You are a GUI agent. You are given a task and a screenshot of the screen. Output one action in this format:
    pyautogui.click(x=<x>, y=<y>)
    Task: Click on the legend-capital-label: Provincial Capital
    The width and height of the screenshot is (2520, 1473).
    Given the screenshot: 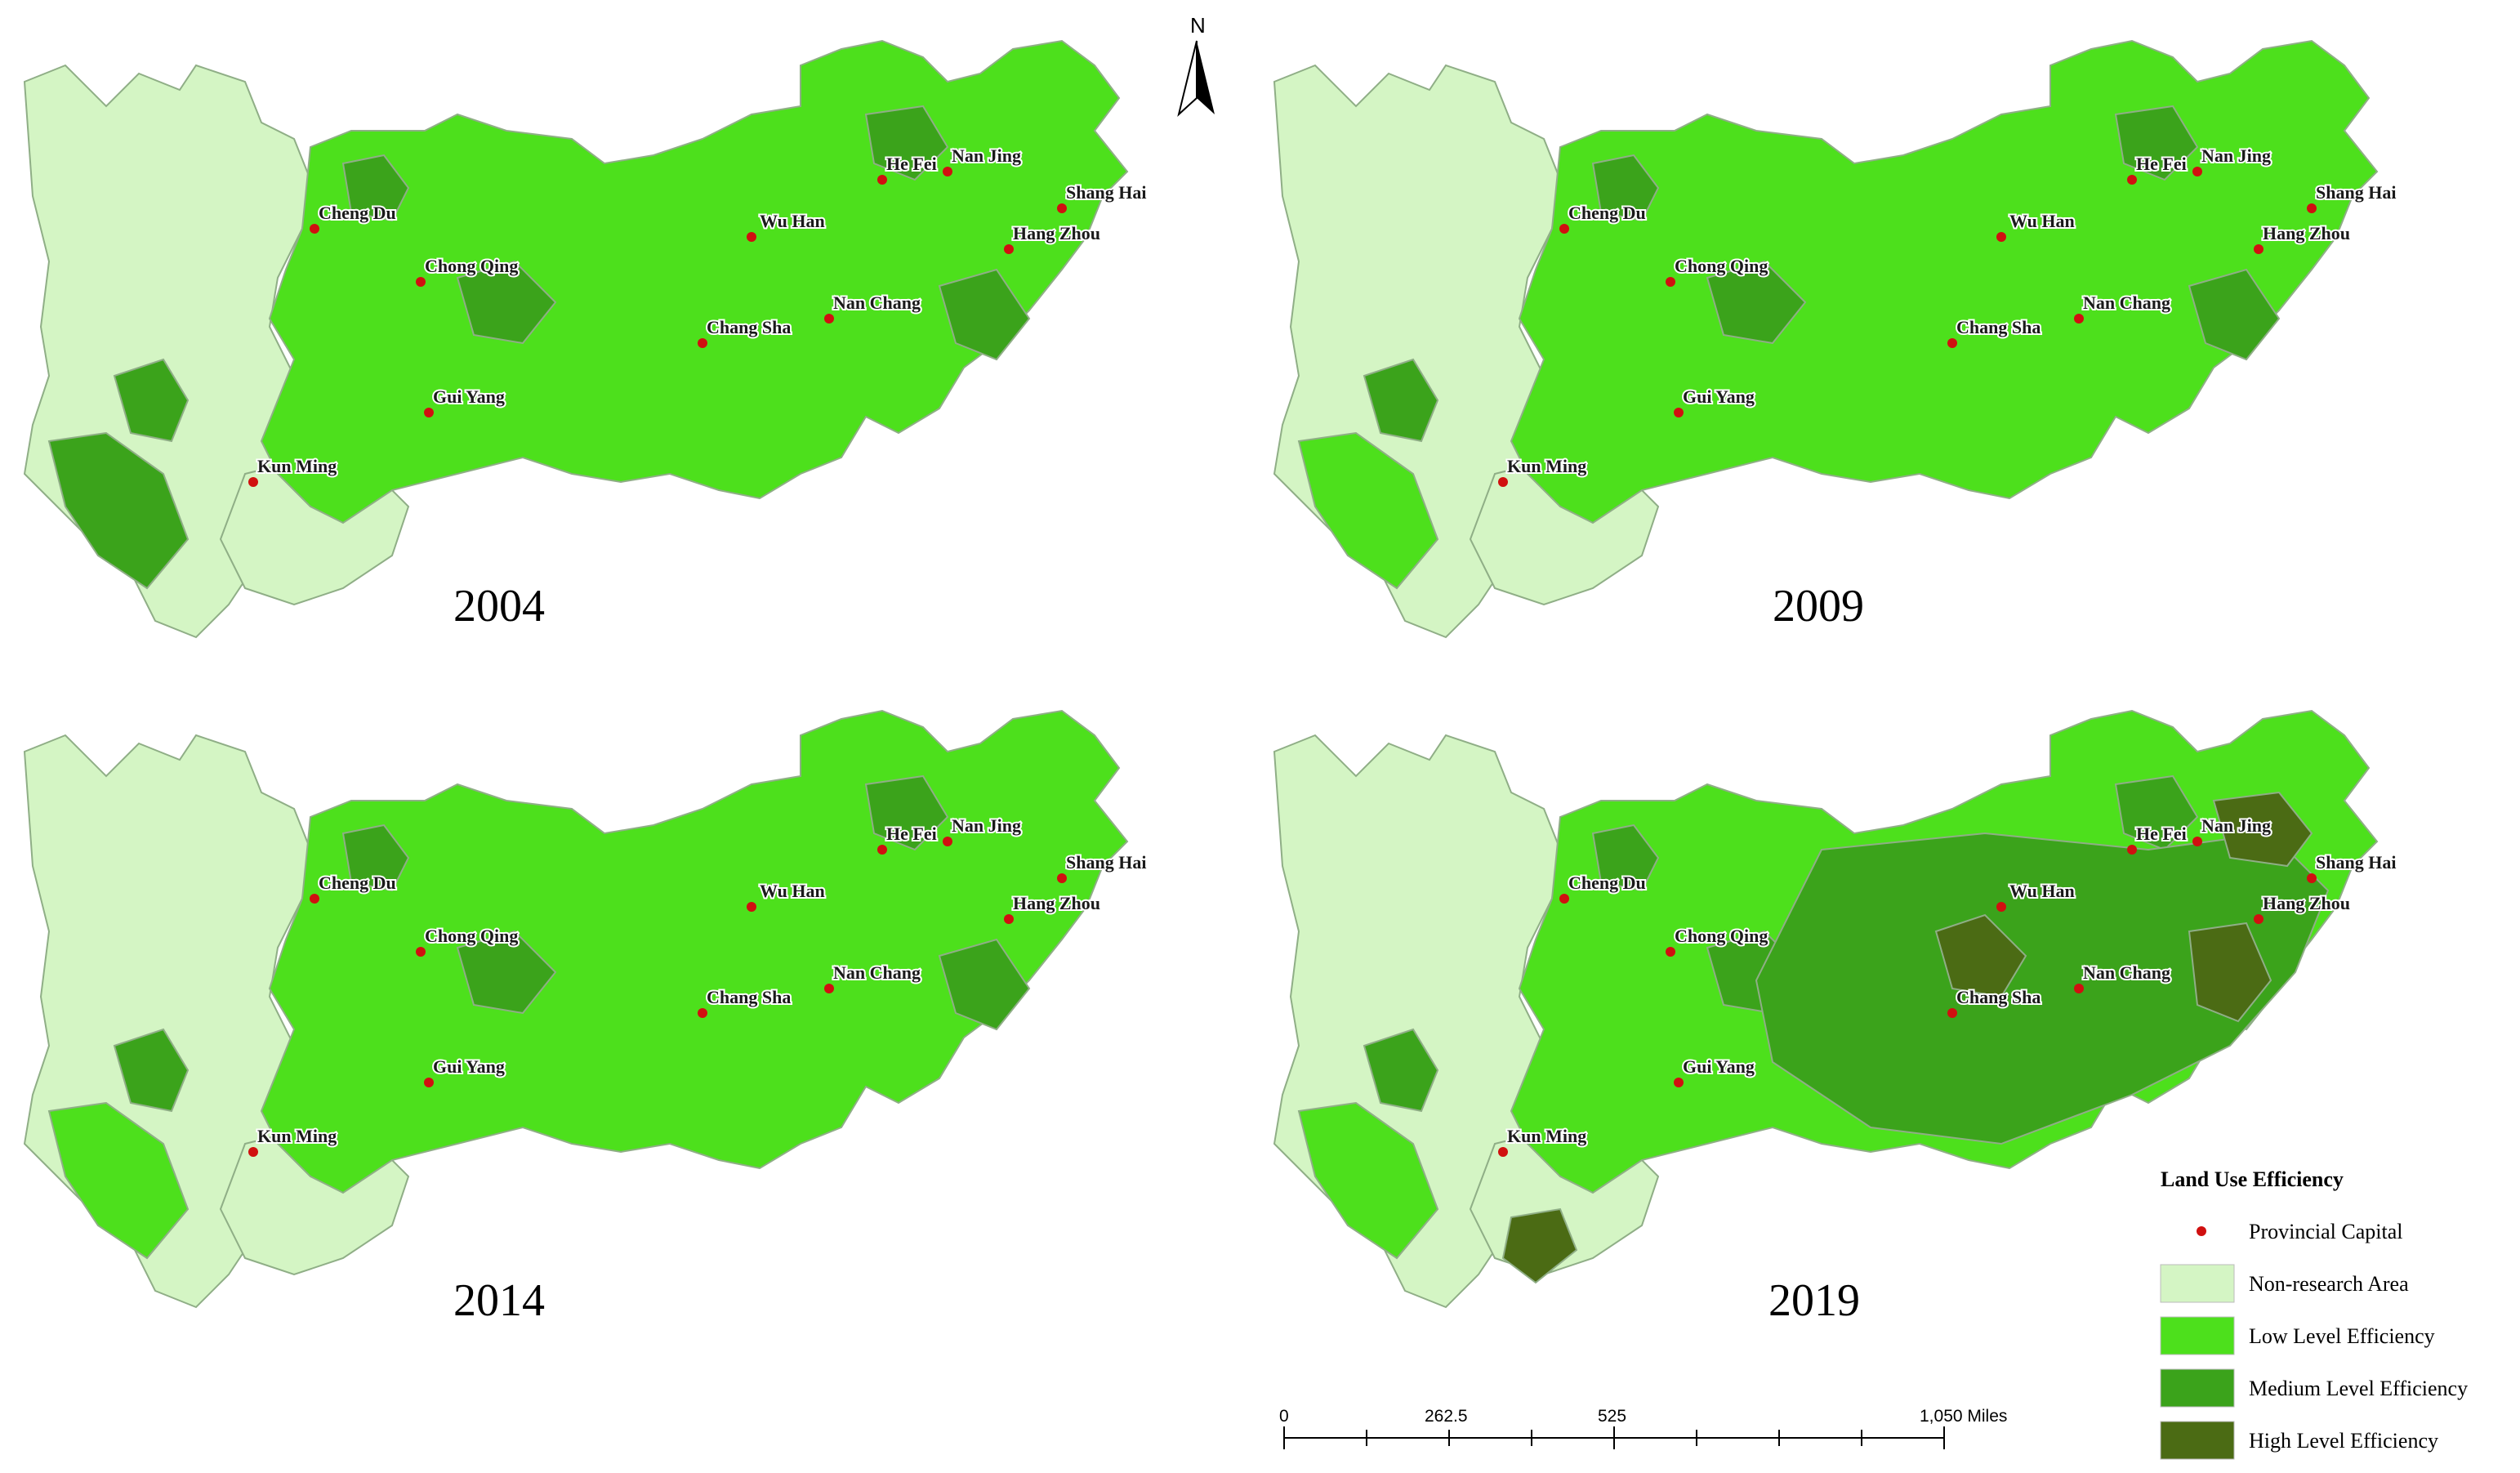 What is the action you would take?
    pyautogui.click(x=2326, y=1231)
    